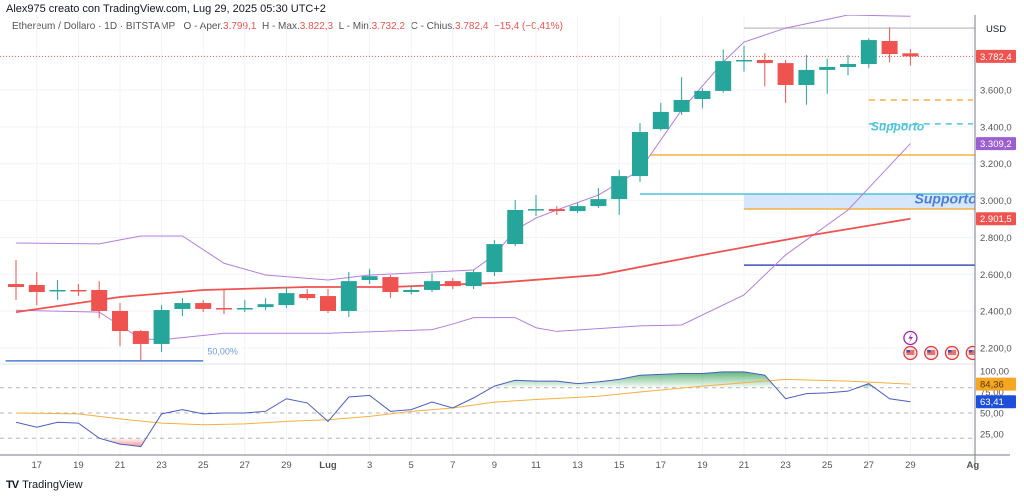 The width and height of the screenshot is (1024, 497). Describe the element at coordinates (328, 465) in the screenshot. I see `date-tick-label: Lug` at that location.